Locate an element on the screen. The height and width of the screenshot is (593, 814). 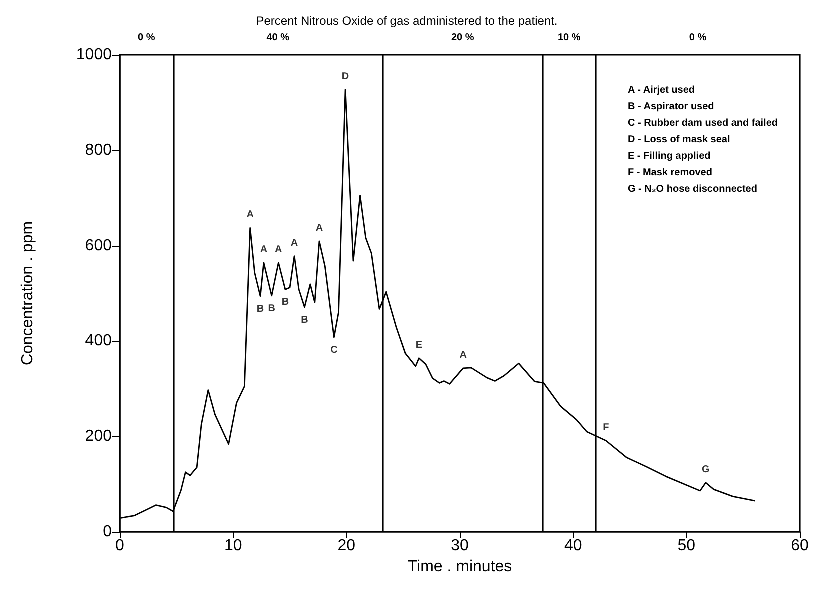
annotation: G - N₂O hose disconnected is located at coordinates (693, 189).